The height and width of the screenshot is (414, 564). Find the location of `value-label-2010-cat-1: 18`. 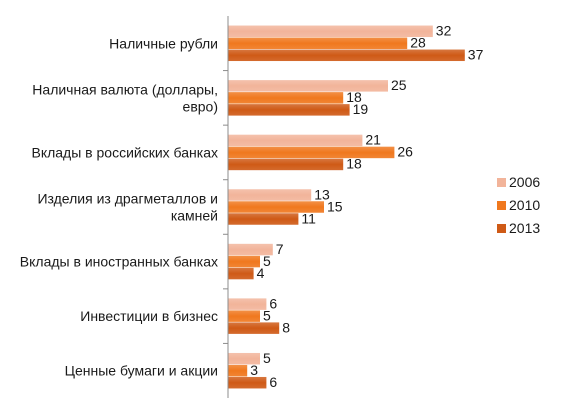

value-label-2010-cat-1: 18 is located at coordinates (354, 97).